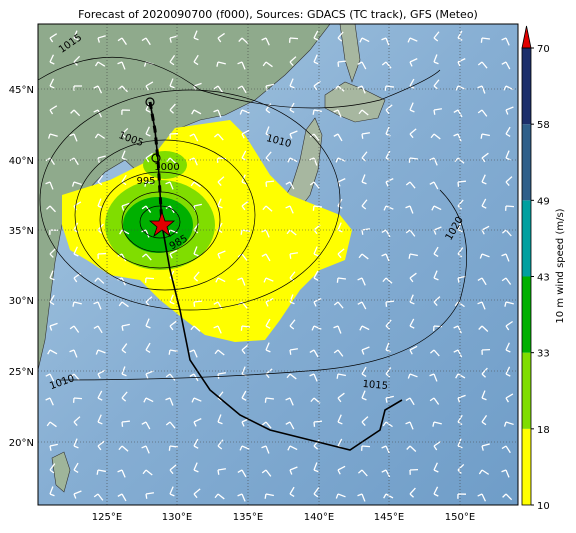 This screenshot has height=533, width=576. Describe the element at coordinates (107, 517) in the screenshot. I see `lon-label: 125°E` at that location.